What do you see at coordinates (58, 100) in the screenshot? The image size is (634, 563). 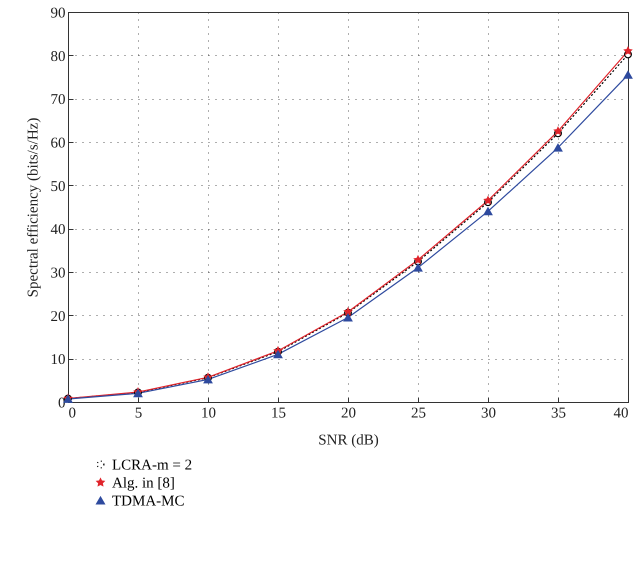 I see `y-tick-label: 70` at bounding box center [58, 100].